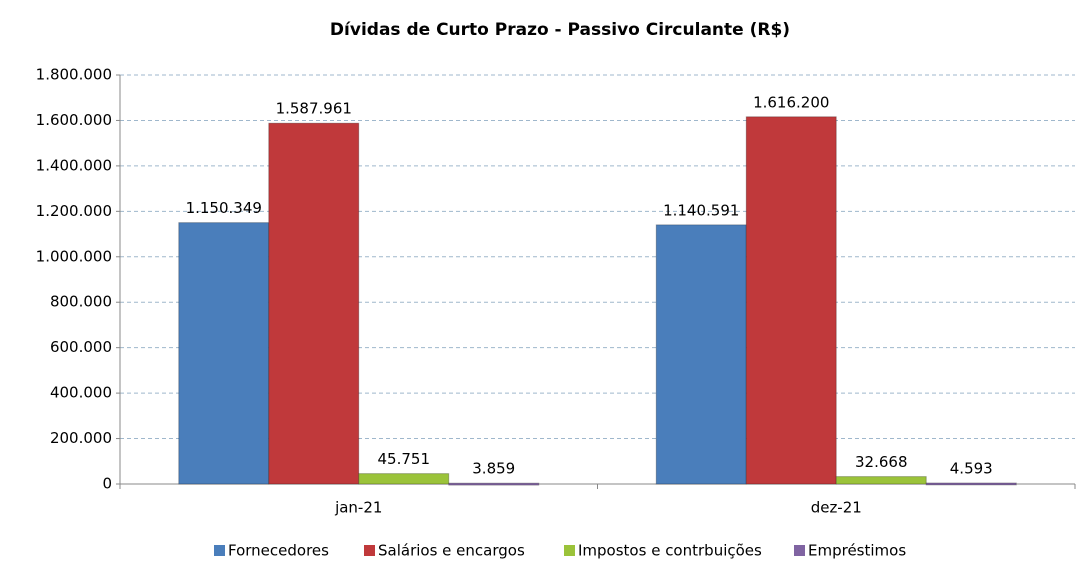  I want to click on value-label: 1.150.349, so click(224, 208).